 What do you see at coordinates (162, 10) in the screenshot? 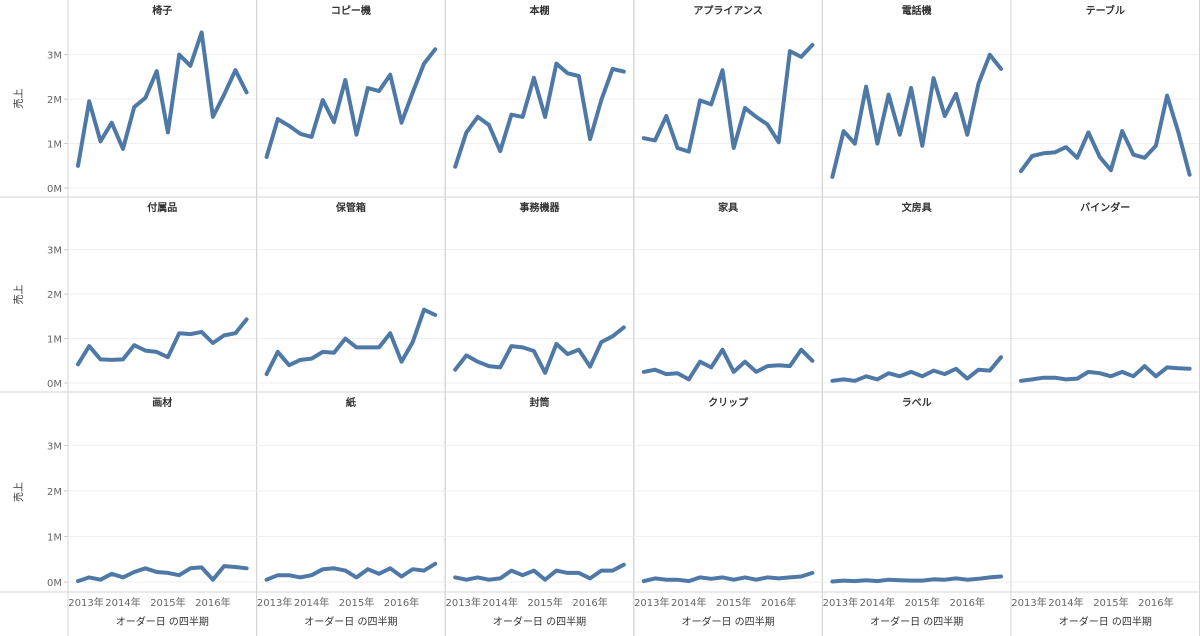
I see `panel-title: 椅子` at bounding box center [162, 10].